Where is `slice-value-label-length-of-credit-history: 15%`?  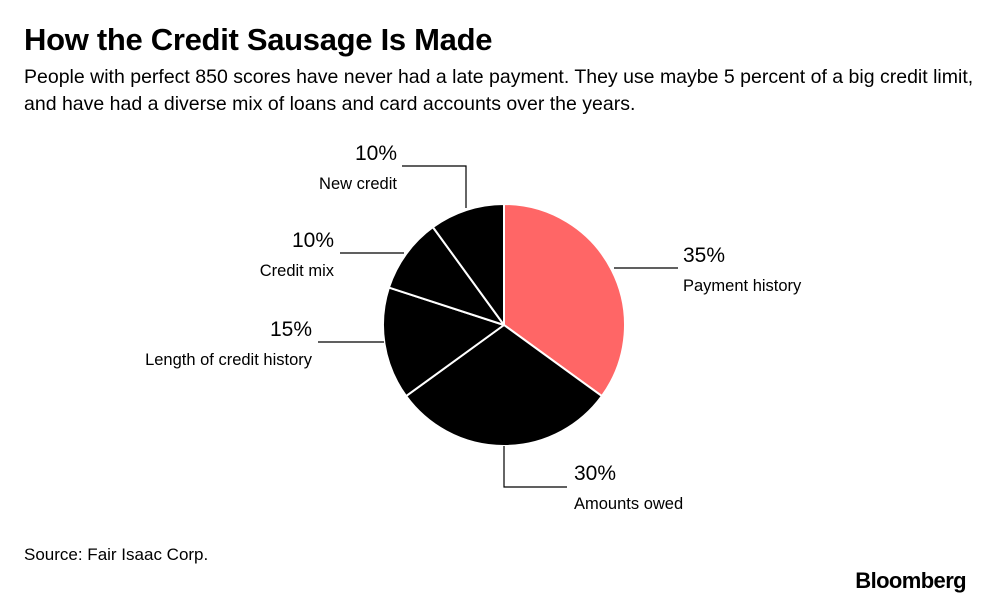 slice-value-label-length-of-credit-history: 15% is located at coordinates (291, 329).